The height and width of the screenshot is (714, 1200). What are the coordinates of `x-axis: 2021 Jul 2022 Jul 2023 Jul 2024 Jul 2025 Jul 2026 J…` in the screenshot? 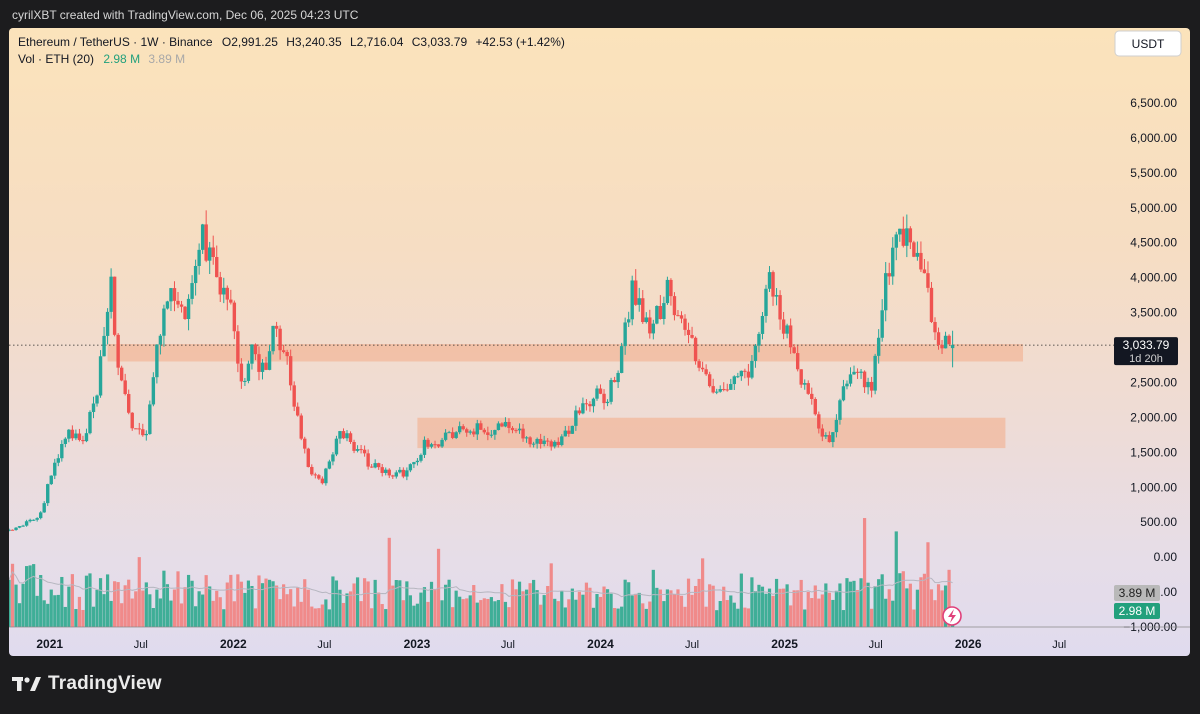 It's located at (551, 644).